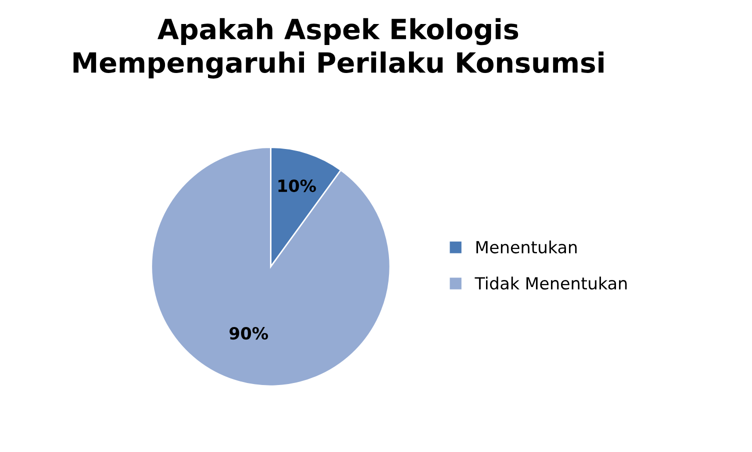 The image size is (752, 452). What do you see at coordinates (249, 333) in the screenshot?
I see `data-label: 90%` at bounding box center [249, 333].